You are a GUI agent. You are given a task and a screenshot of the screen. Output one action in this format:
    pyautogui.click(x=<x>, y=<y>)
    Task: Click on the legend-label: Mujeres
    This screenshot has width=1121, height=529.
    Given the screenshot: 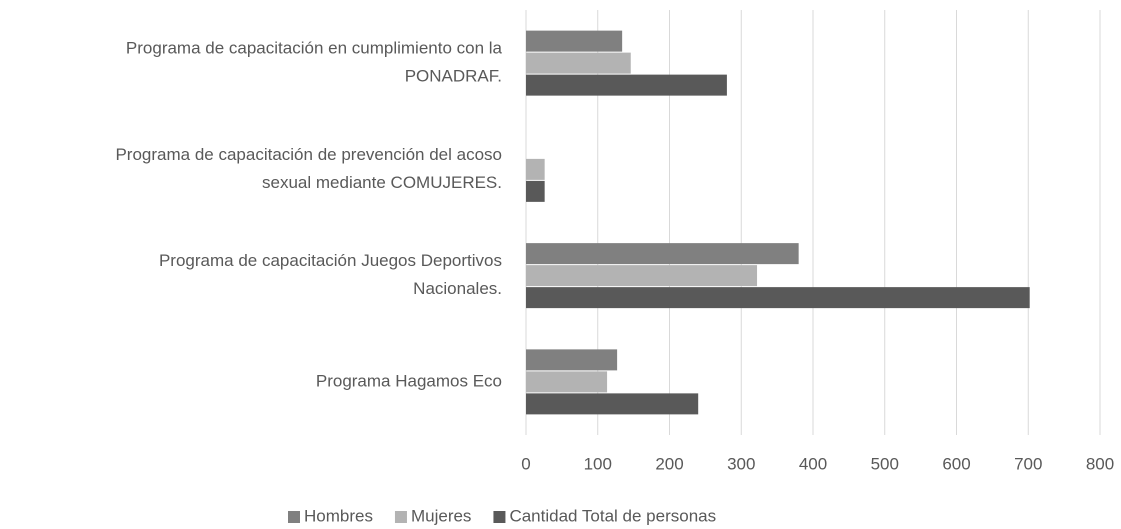 What is the action you would take?
    pyautogui.click(x=441, y=515)
    